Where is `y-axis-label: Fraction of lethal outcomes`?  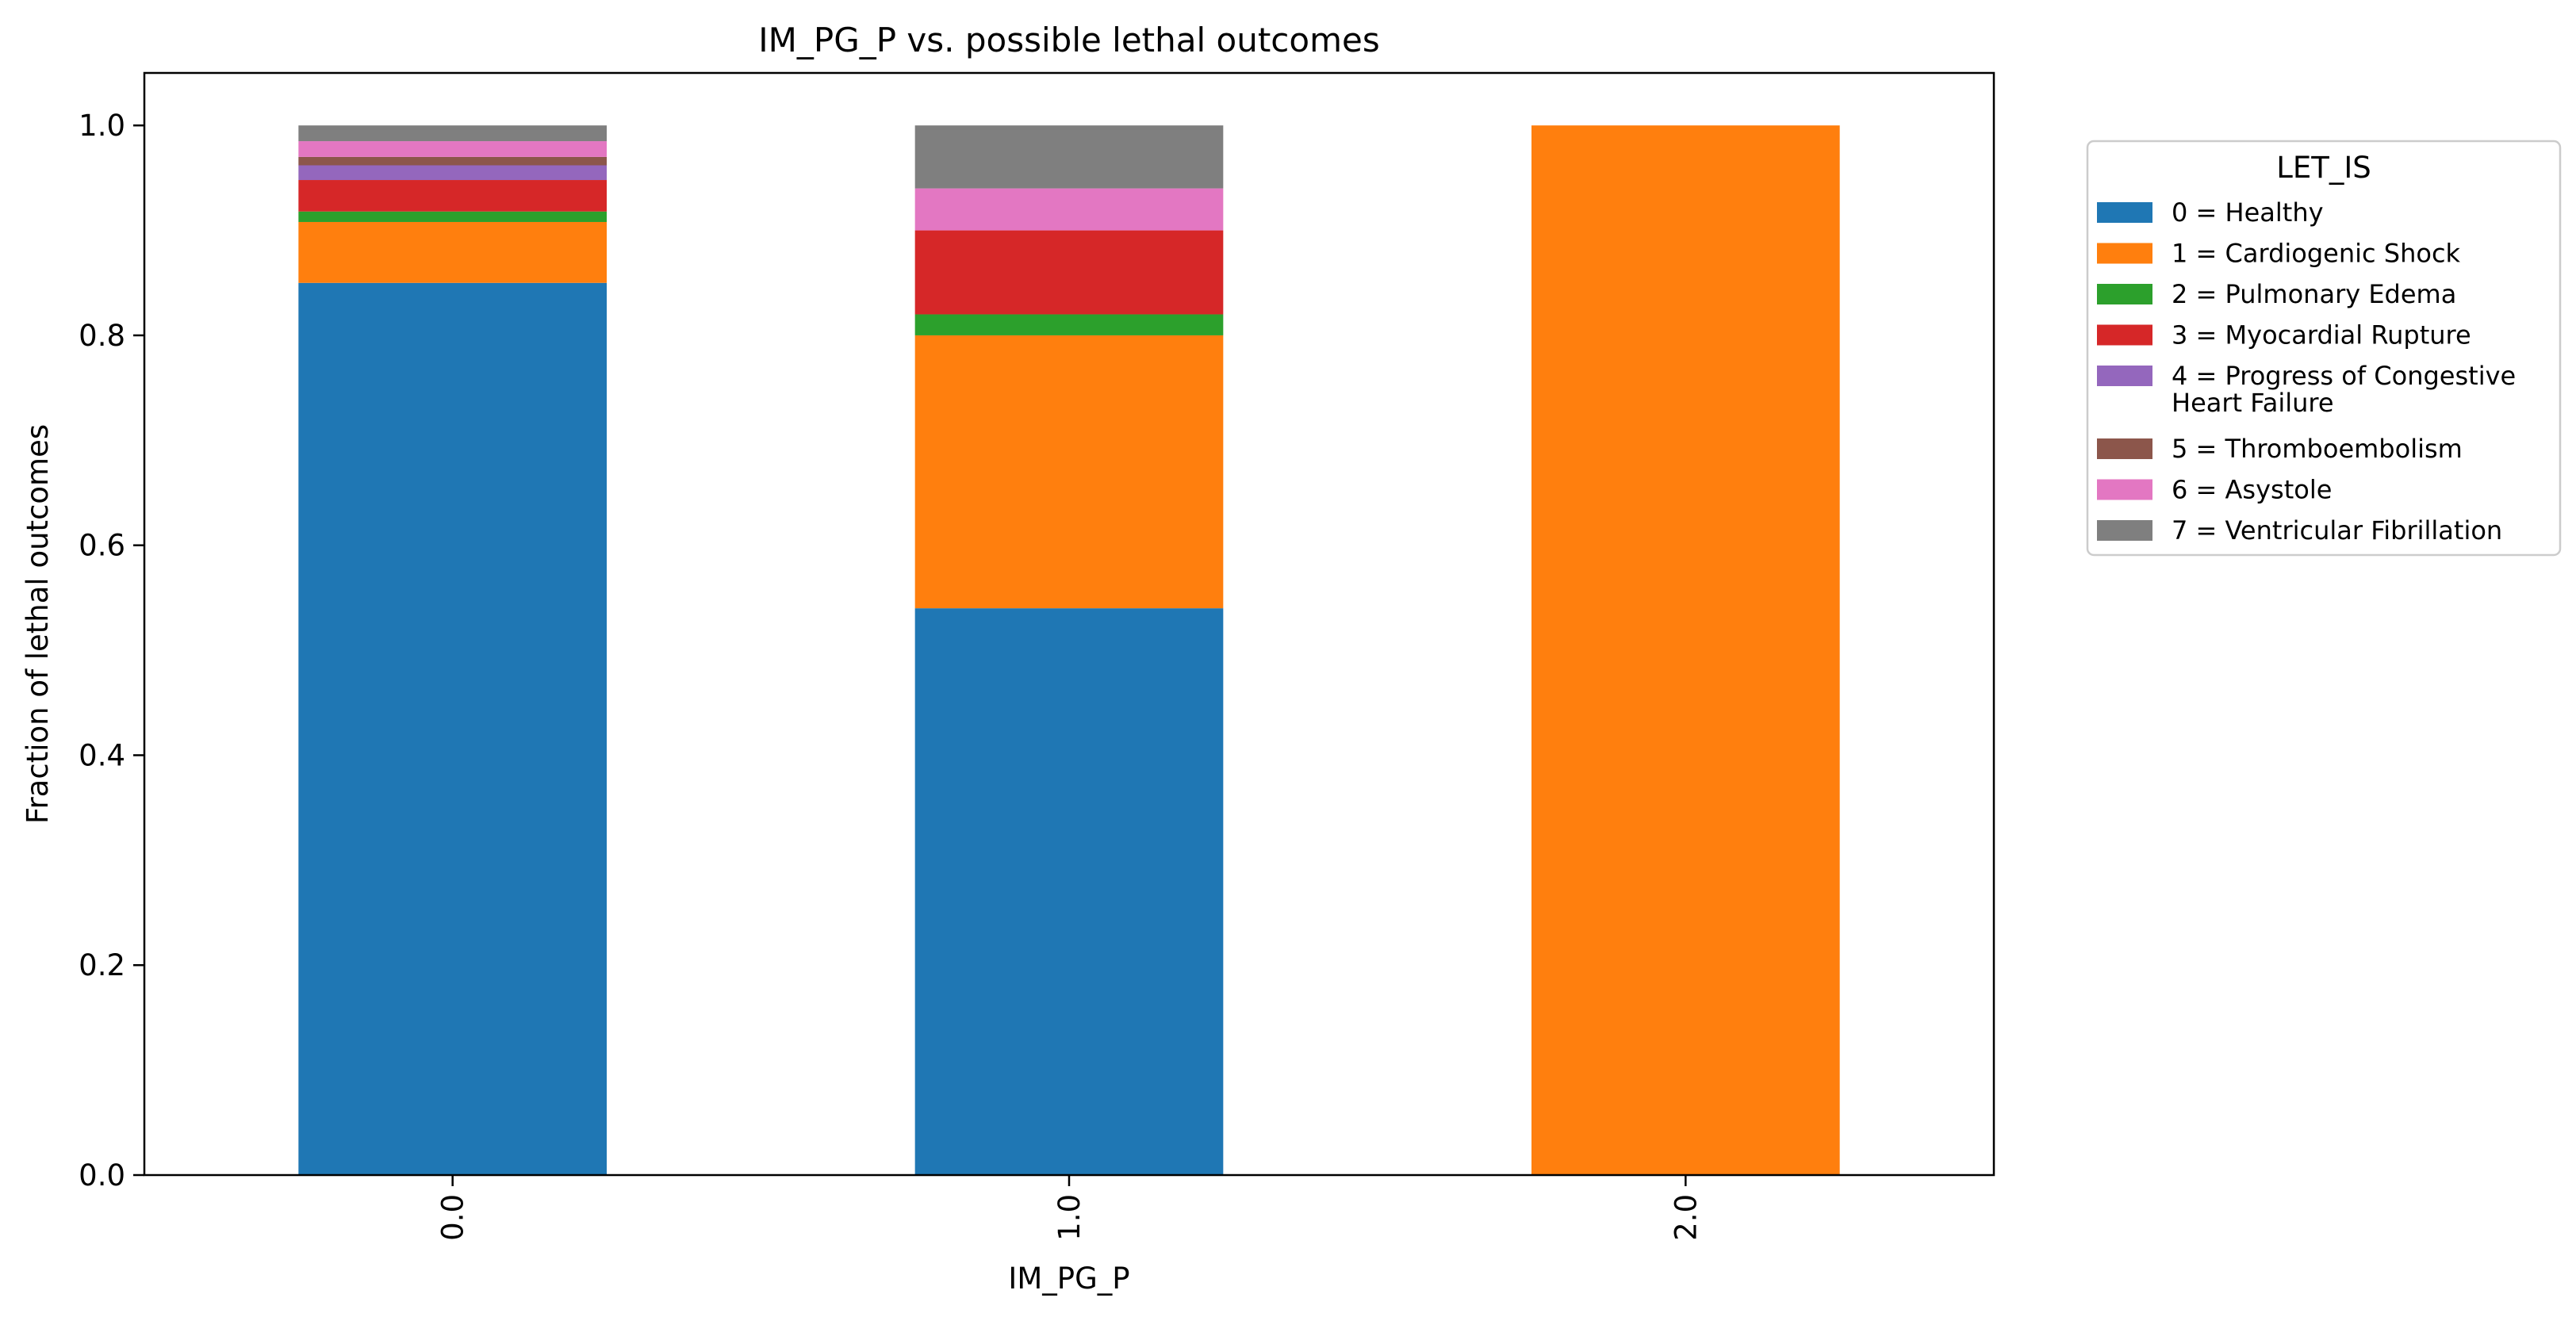
y-axis-label: Fraction of lethal outcomes is located at coordinates (38, 624).